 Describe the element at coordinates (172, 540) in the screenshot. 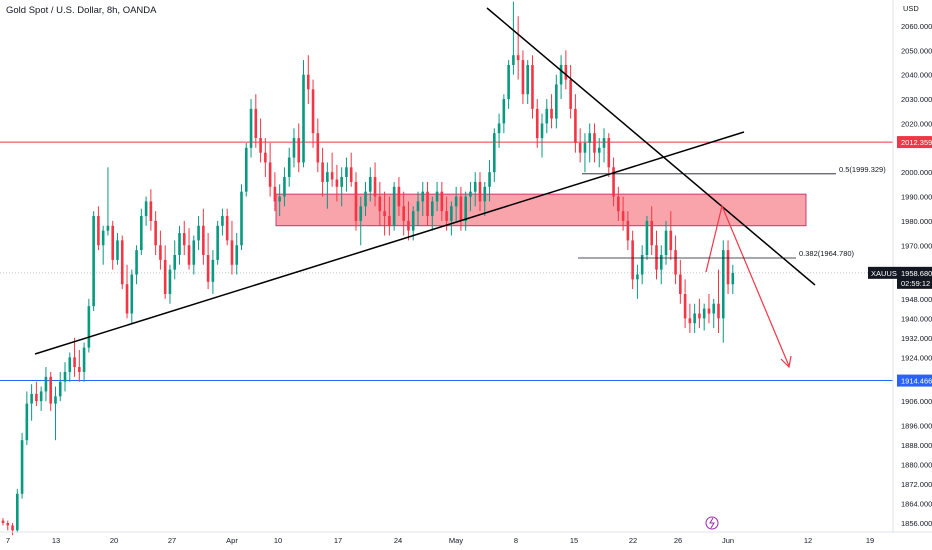

I see `x-tick-label: 27` at that location.